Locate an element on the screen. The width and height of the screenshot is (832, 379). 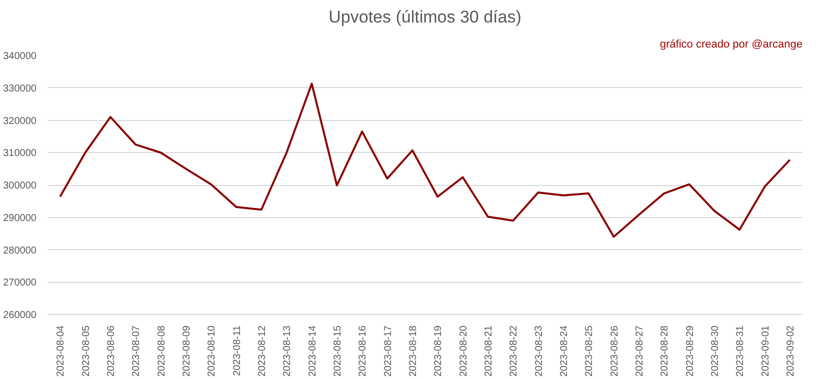
x-tick-label: 2023-08-31 is located at coordinates (740, 351).